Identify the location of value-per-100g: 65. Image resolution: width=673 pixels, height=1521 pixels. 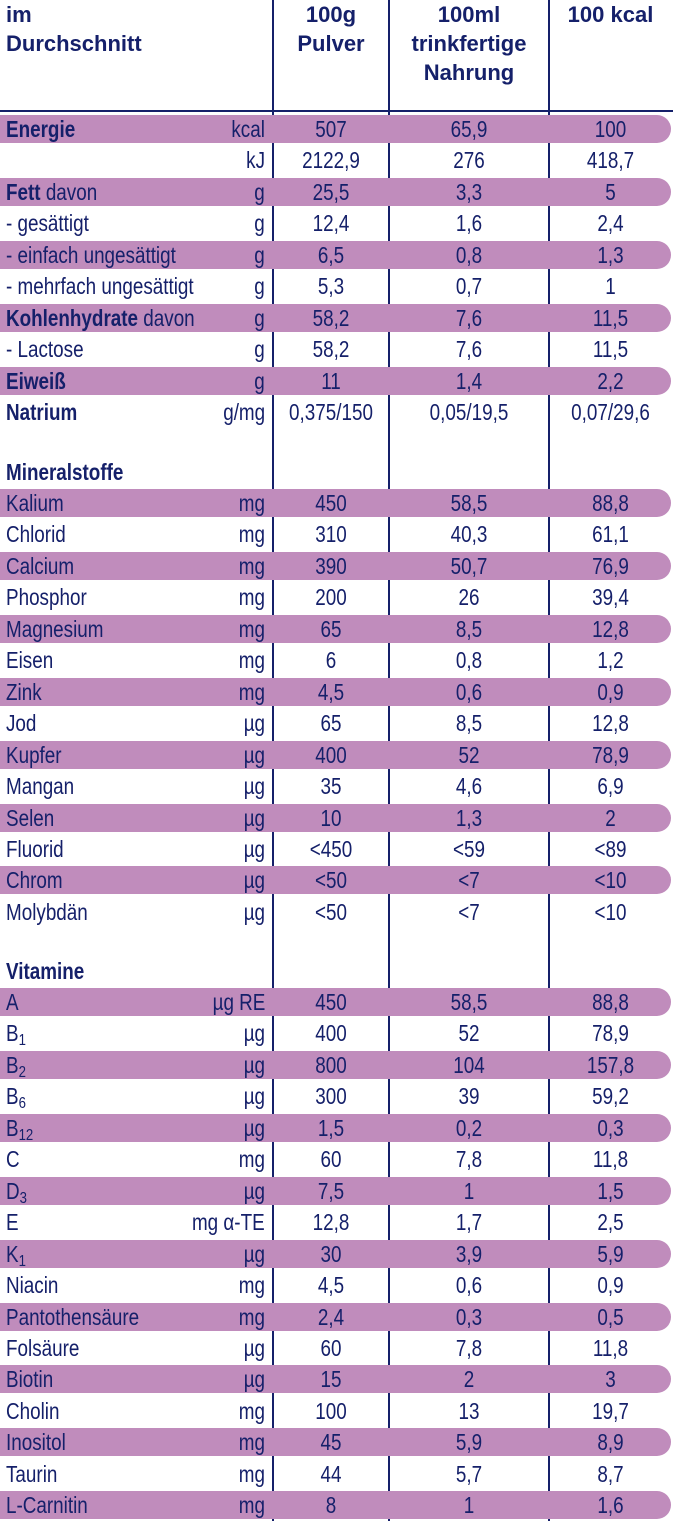
(331, 723).